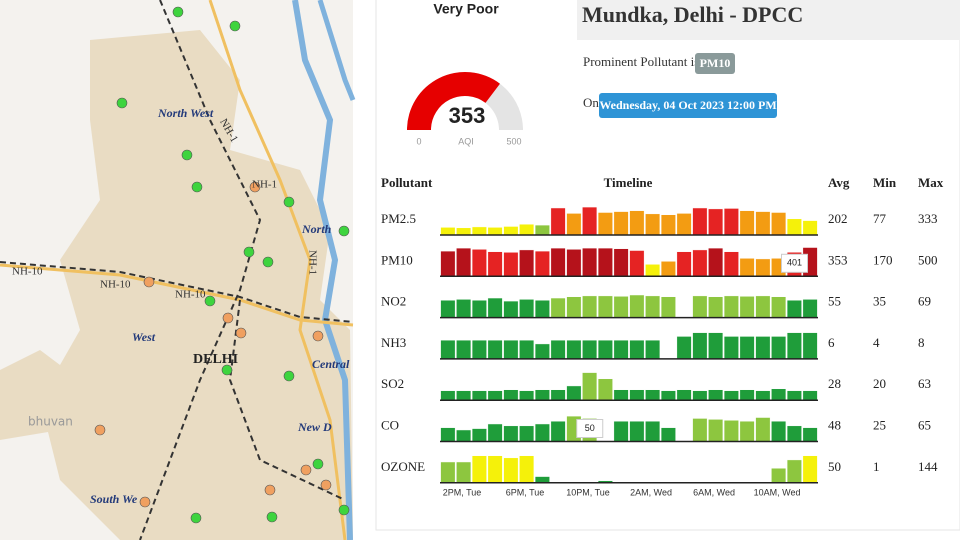  I want to click on urban-area, so click(40, 395).